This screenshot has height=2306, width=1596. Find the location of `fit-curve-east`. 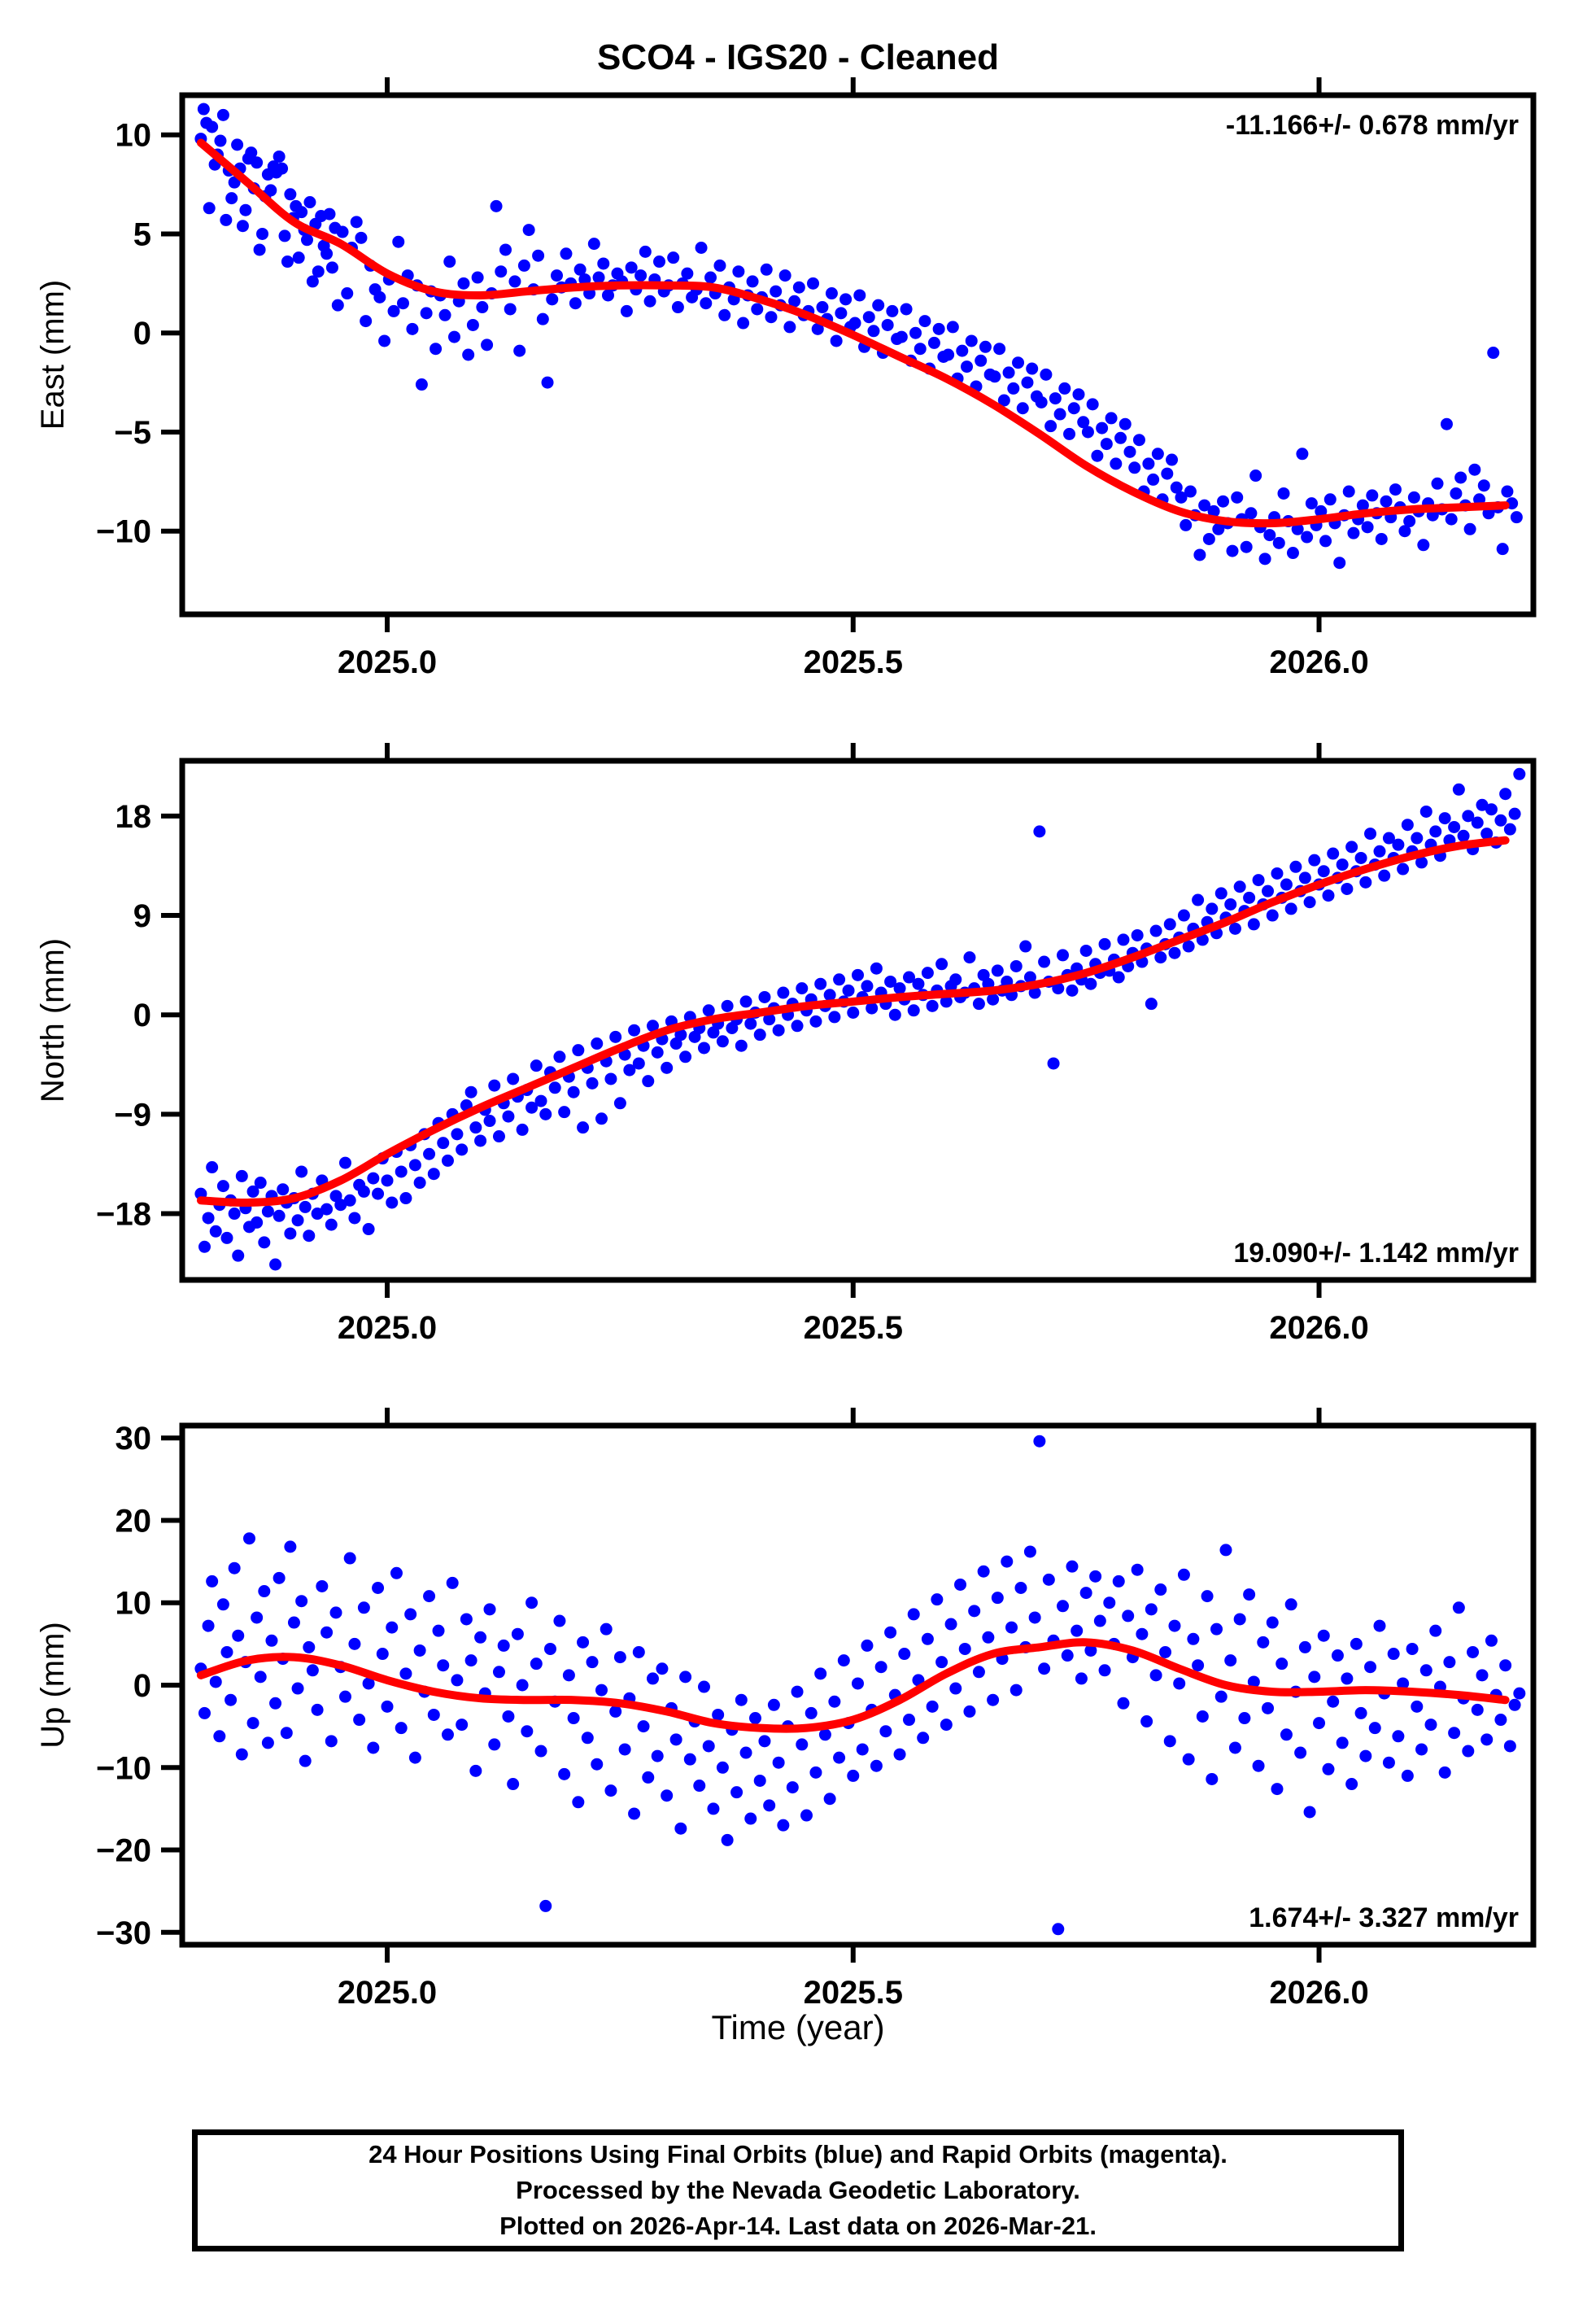

fit-curve-east is located at coordinates (853, 333).